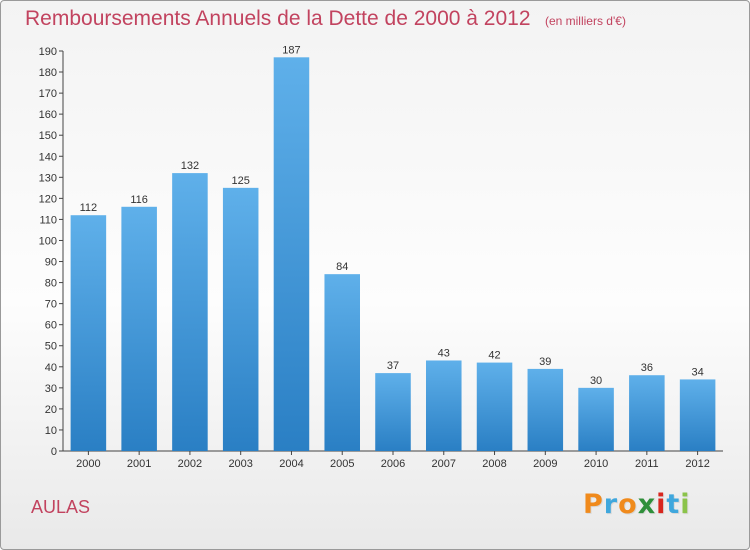 This screenshot has height=550, width=750. I want to click on y-tick-label: 100, so click(48, 241).